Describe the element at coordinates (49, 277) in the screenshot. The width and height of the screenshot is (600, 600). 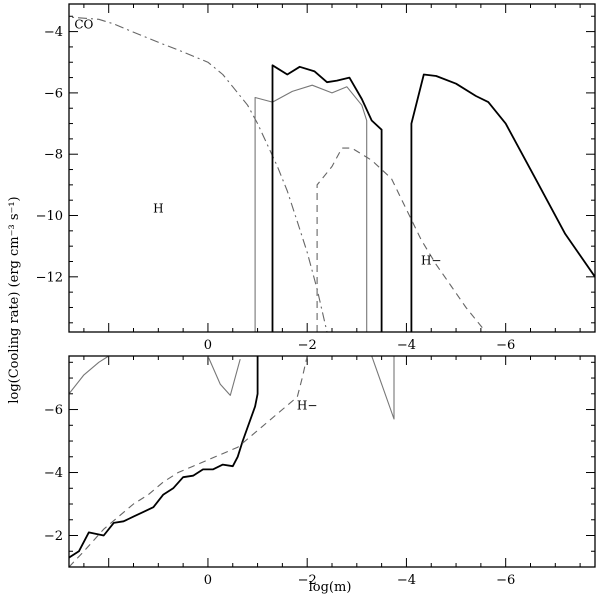
I see `y-tick-label: −12` at that location.